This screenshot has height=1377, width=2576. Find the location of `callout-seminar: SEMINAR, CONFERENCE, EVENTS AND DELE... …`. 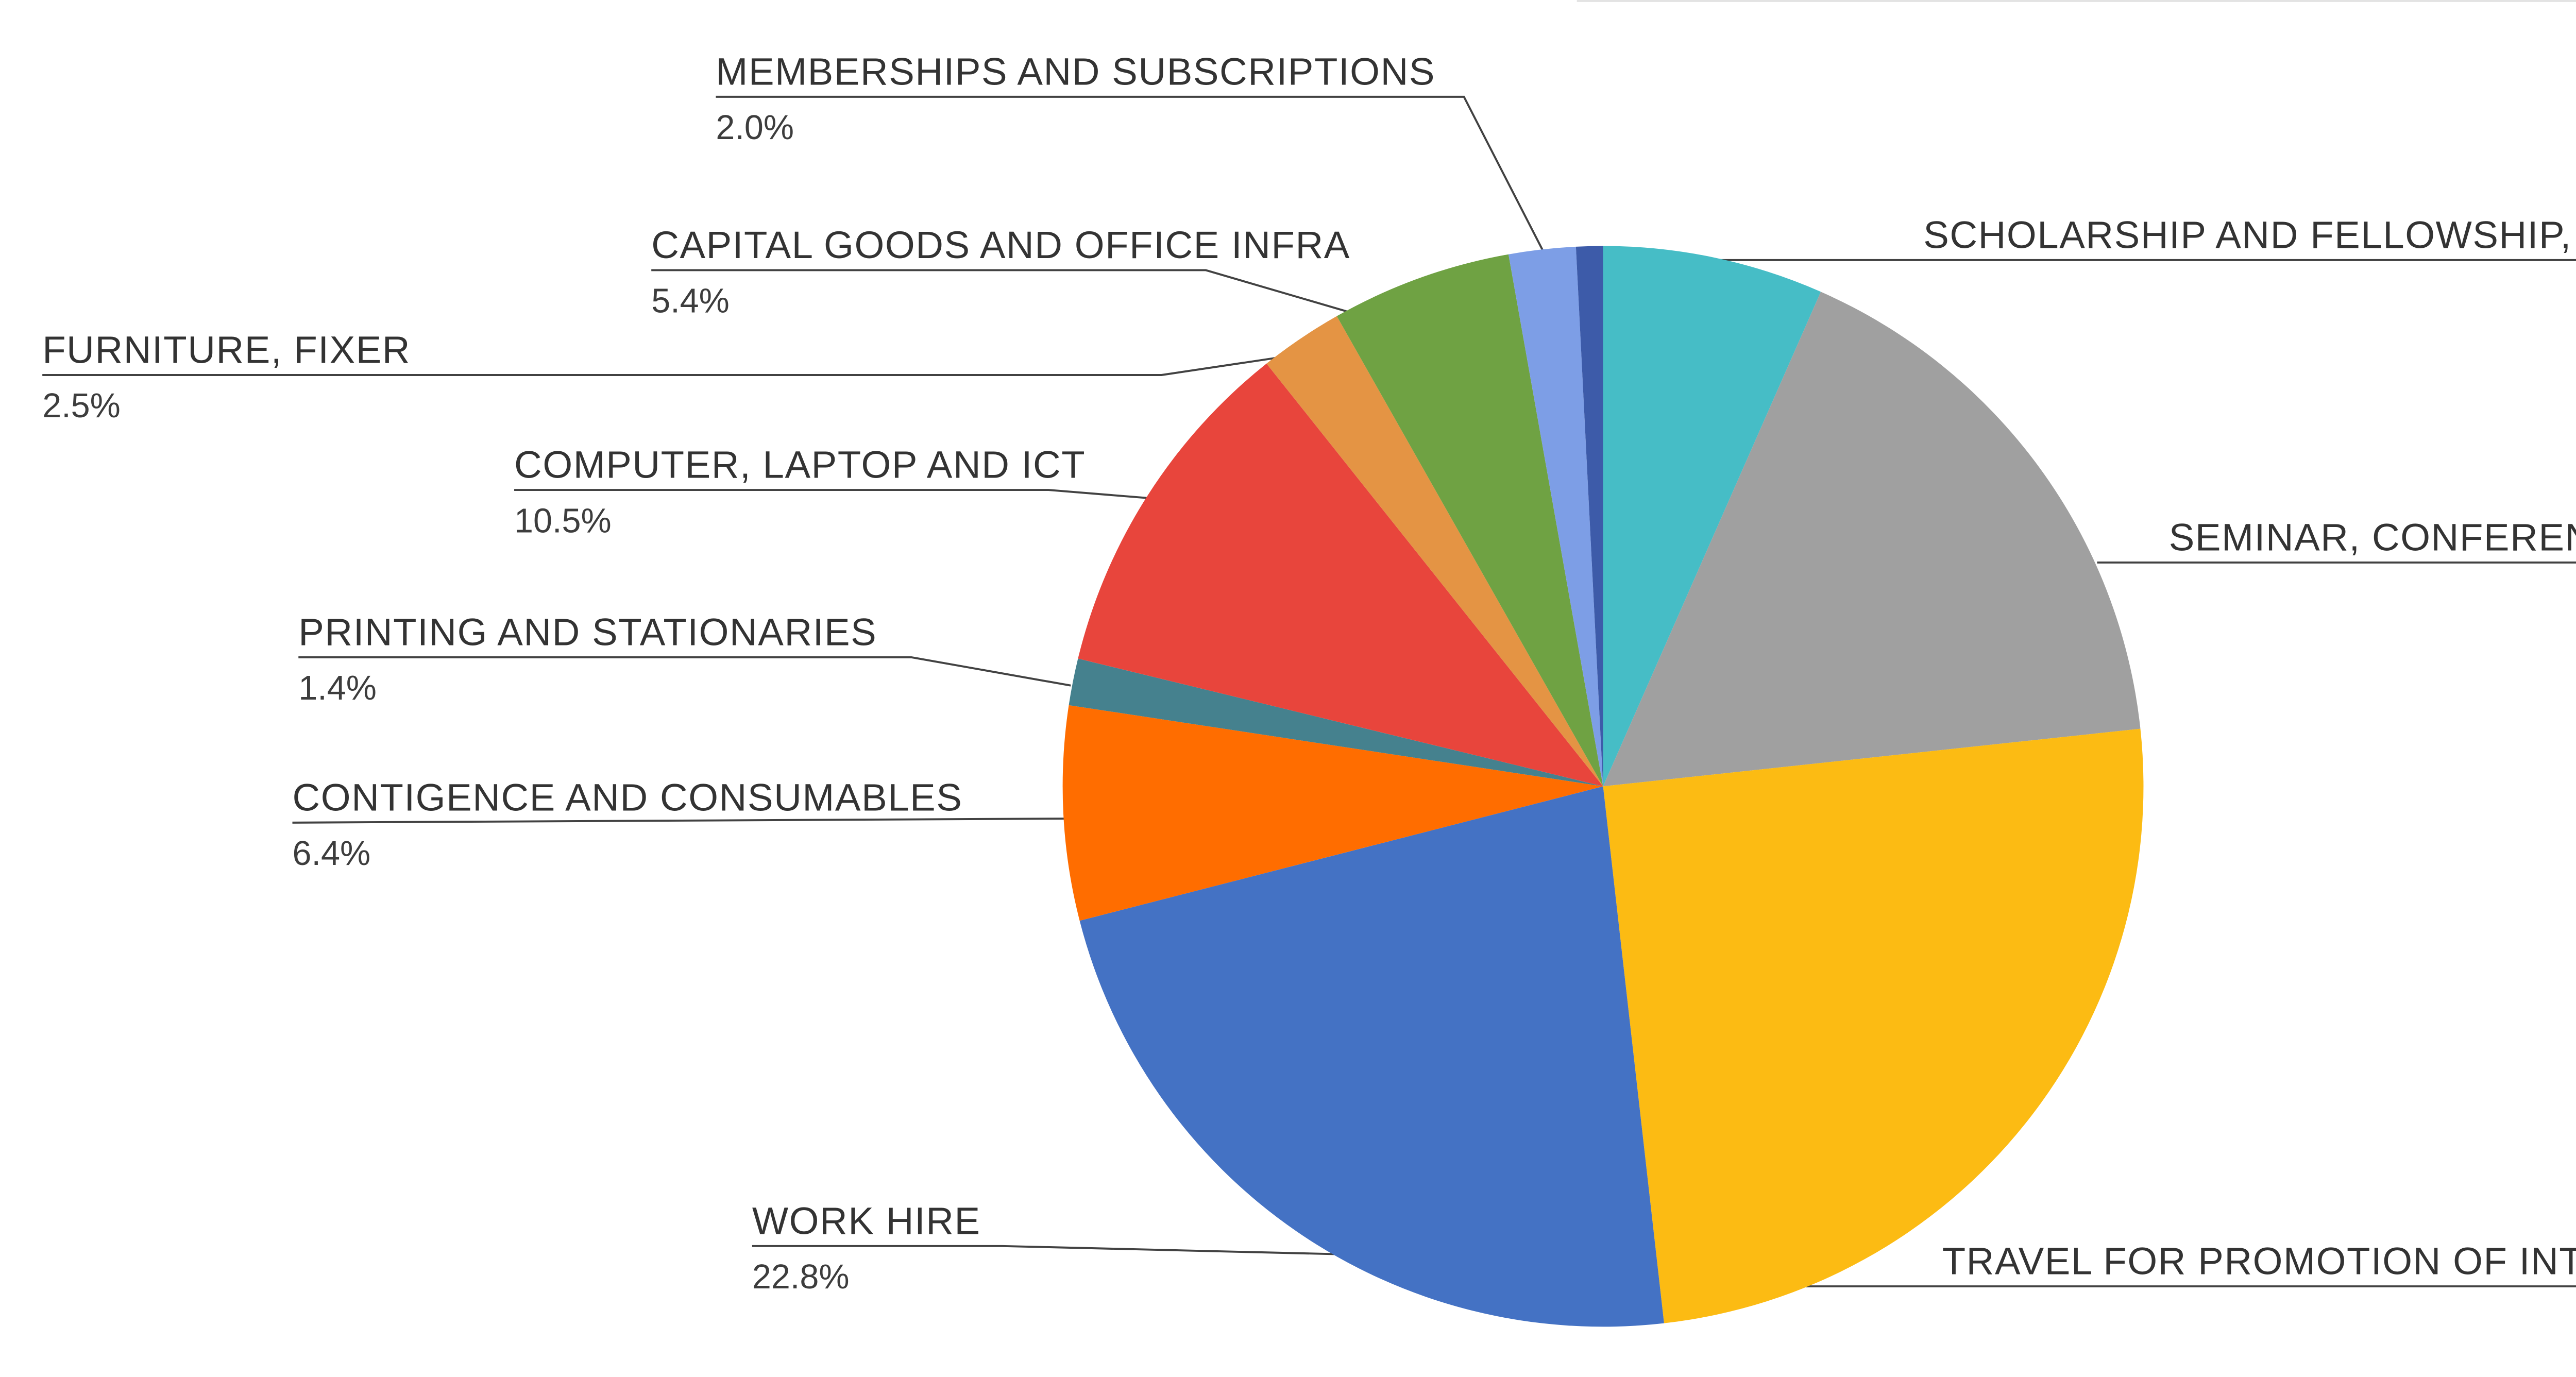

callout-seminar: SEMINAR, CONFERENCE, EVENTS AND DELE... … is located at coordinates (2372, 566).